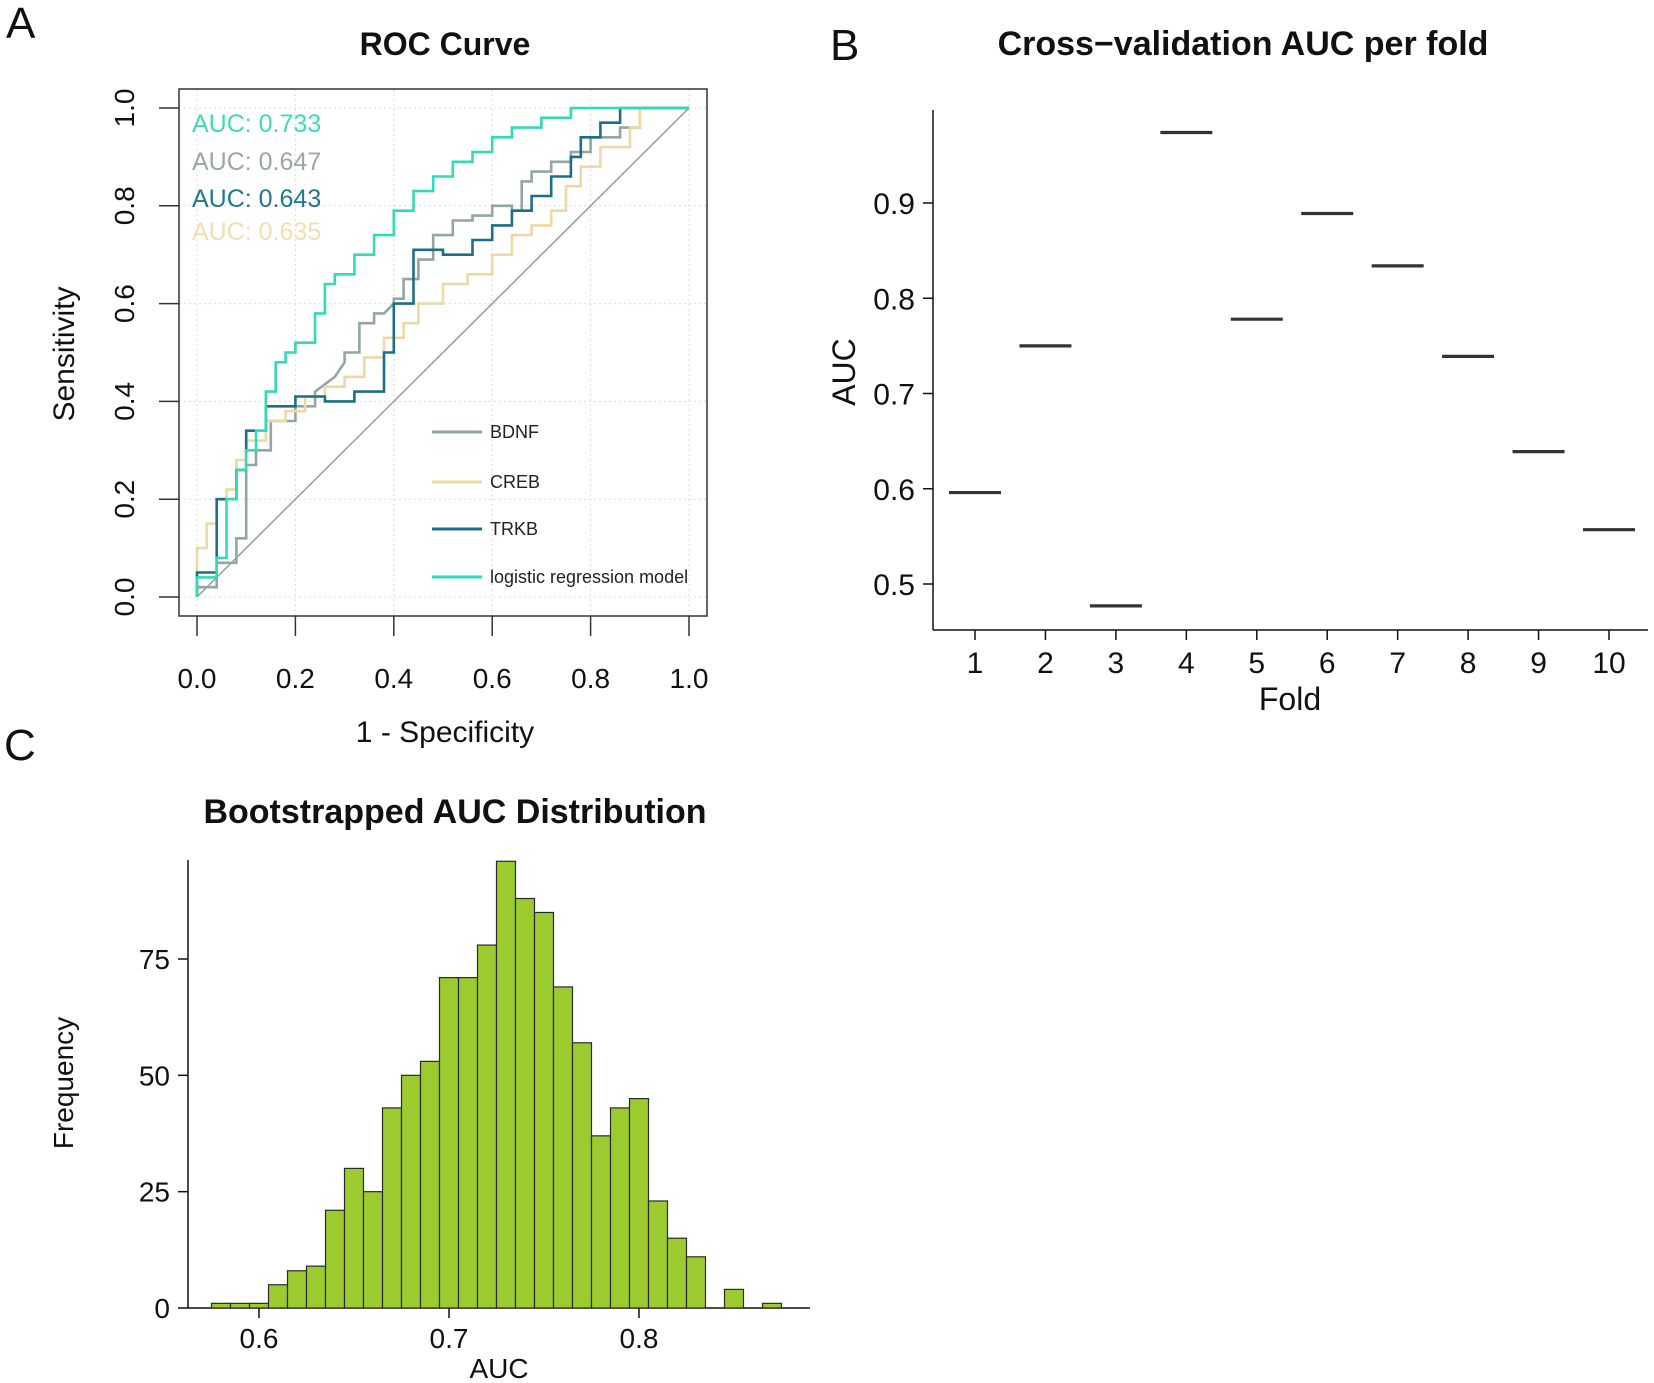 The height and width of the screenshot is (1383, 1654). Describe the element at coordinates (295, 678) in the screenshot. I see `roc-x-tick-label: 0.2` at that location.